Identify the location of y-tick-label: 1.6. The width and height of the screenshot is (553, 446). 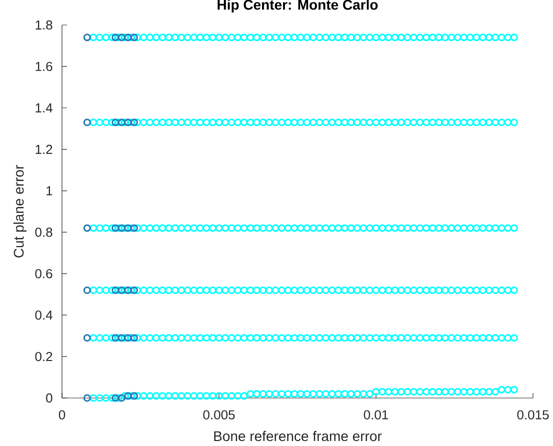
(44, 67).